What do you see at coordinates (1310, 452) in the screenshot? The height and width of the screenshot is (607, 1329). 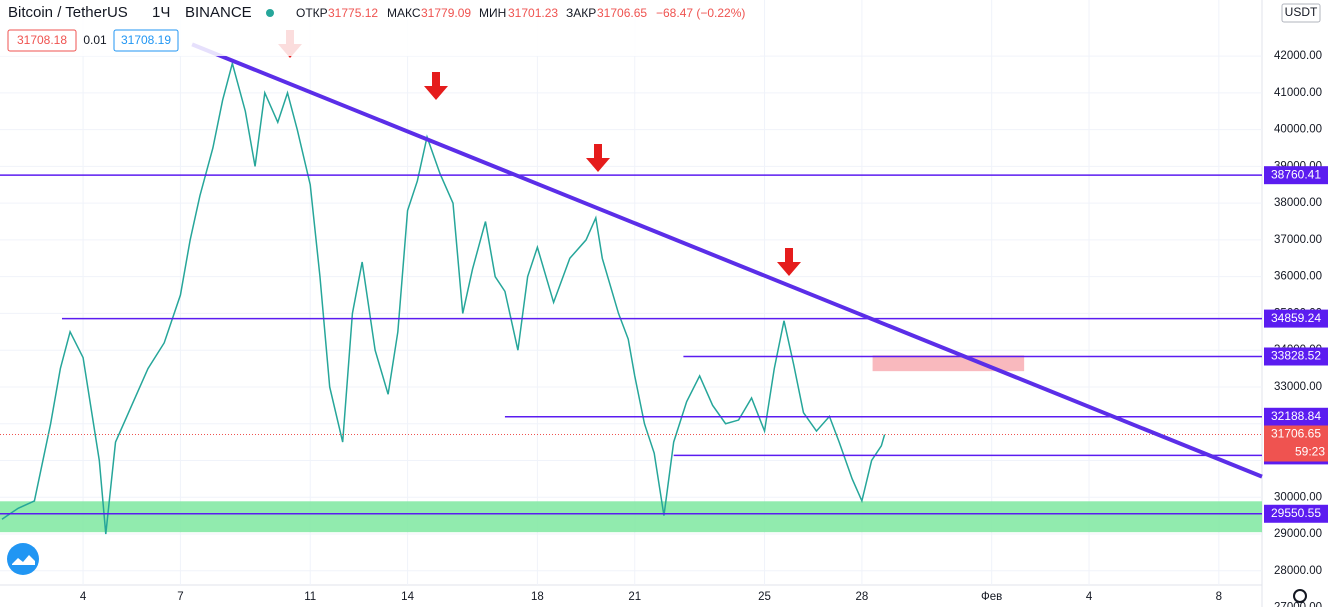 I see `countdown: 59:23` at bounding box center [1310, 452].